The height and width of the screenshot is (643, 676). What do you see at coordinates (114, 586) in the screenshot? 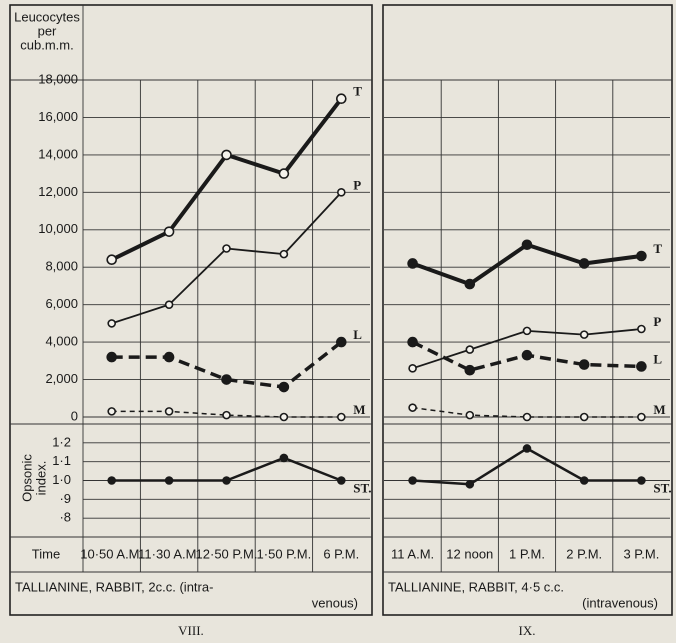
I see `caption: TALLIANINE, RABBIT, 2c.c. (intra-` at bounding box center [114, 586].